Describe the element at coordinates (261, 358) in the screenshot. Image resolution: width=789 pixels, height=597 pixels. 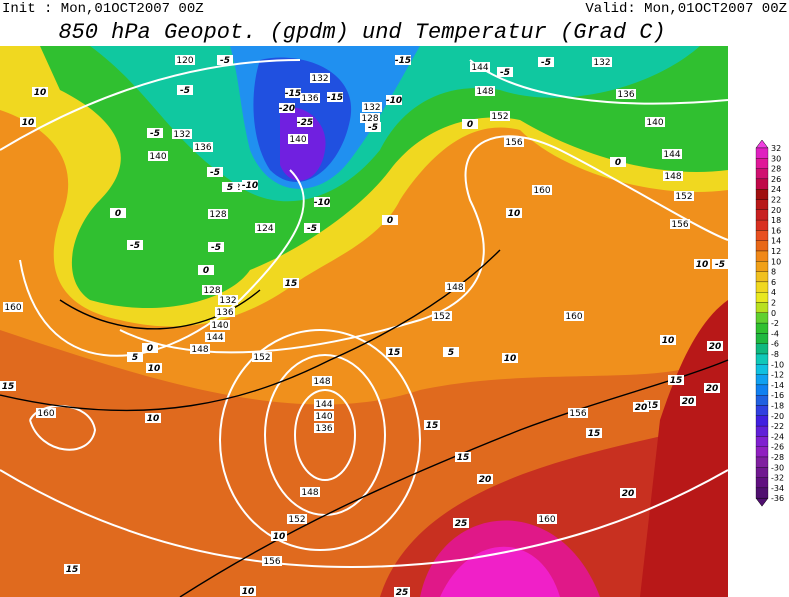
I see `geopotential-label: 152` at that location.